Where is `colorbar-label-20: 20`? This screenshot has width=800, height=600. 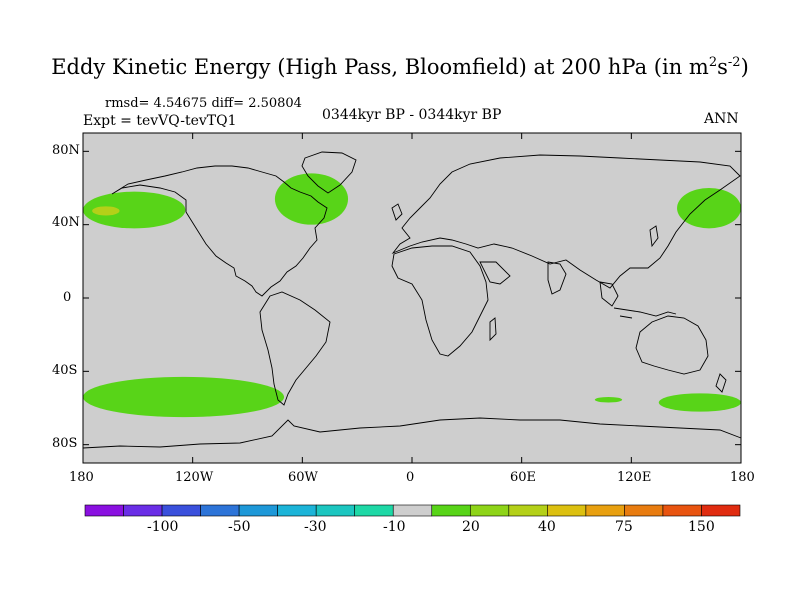
colorbar-label-20: 20 is located at coordinates (471, 527).